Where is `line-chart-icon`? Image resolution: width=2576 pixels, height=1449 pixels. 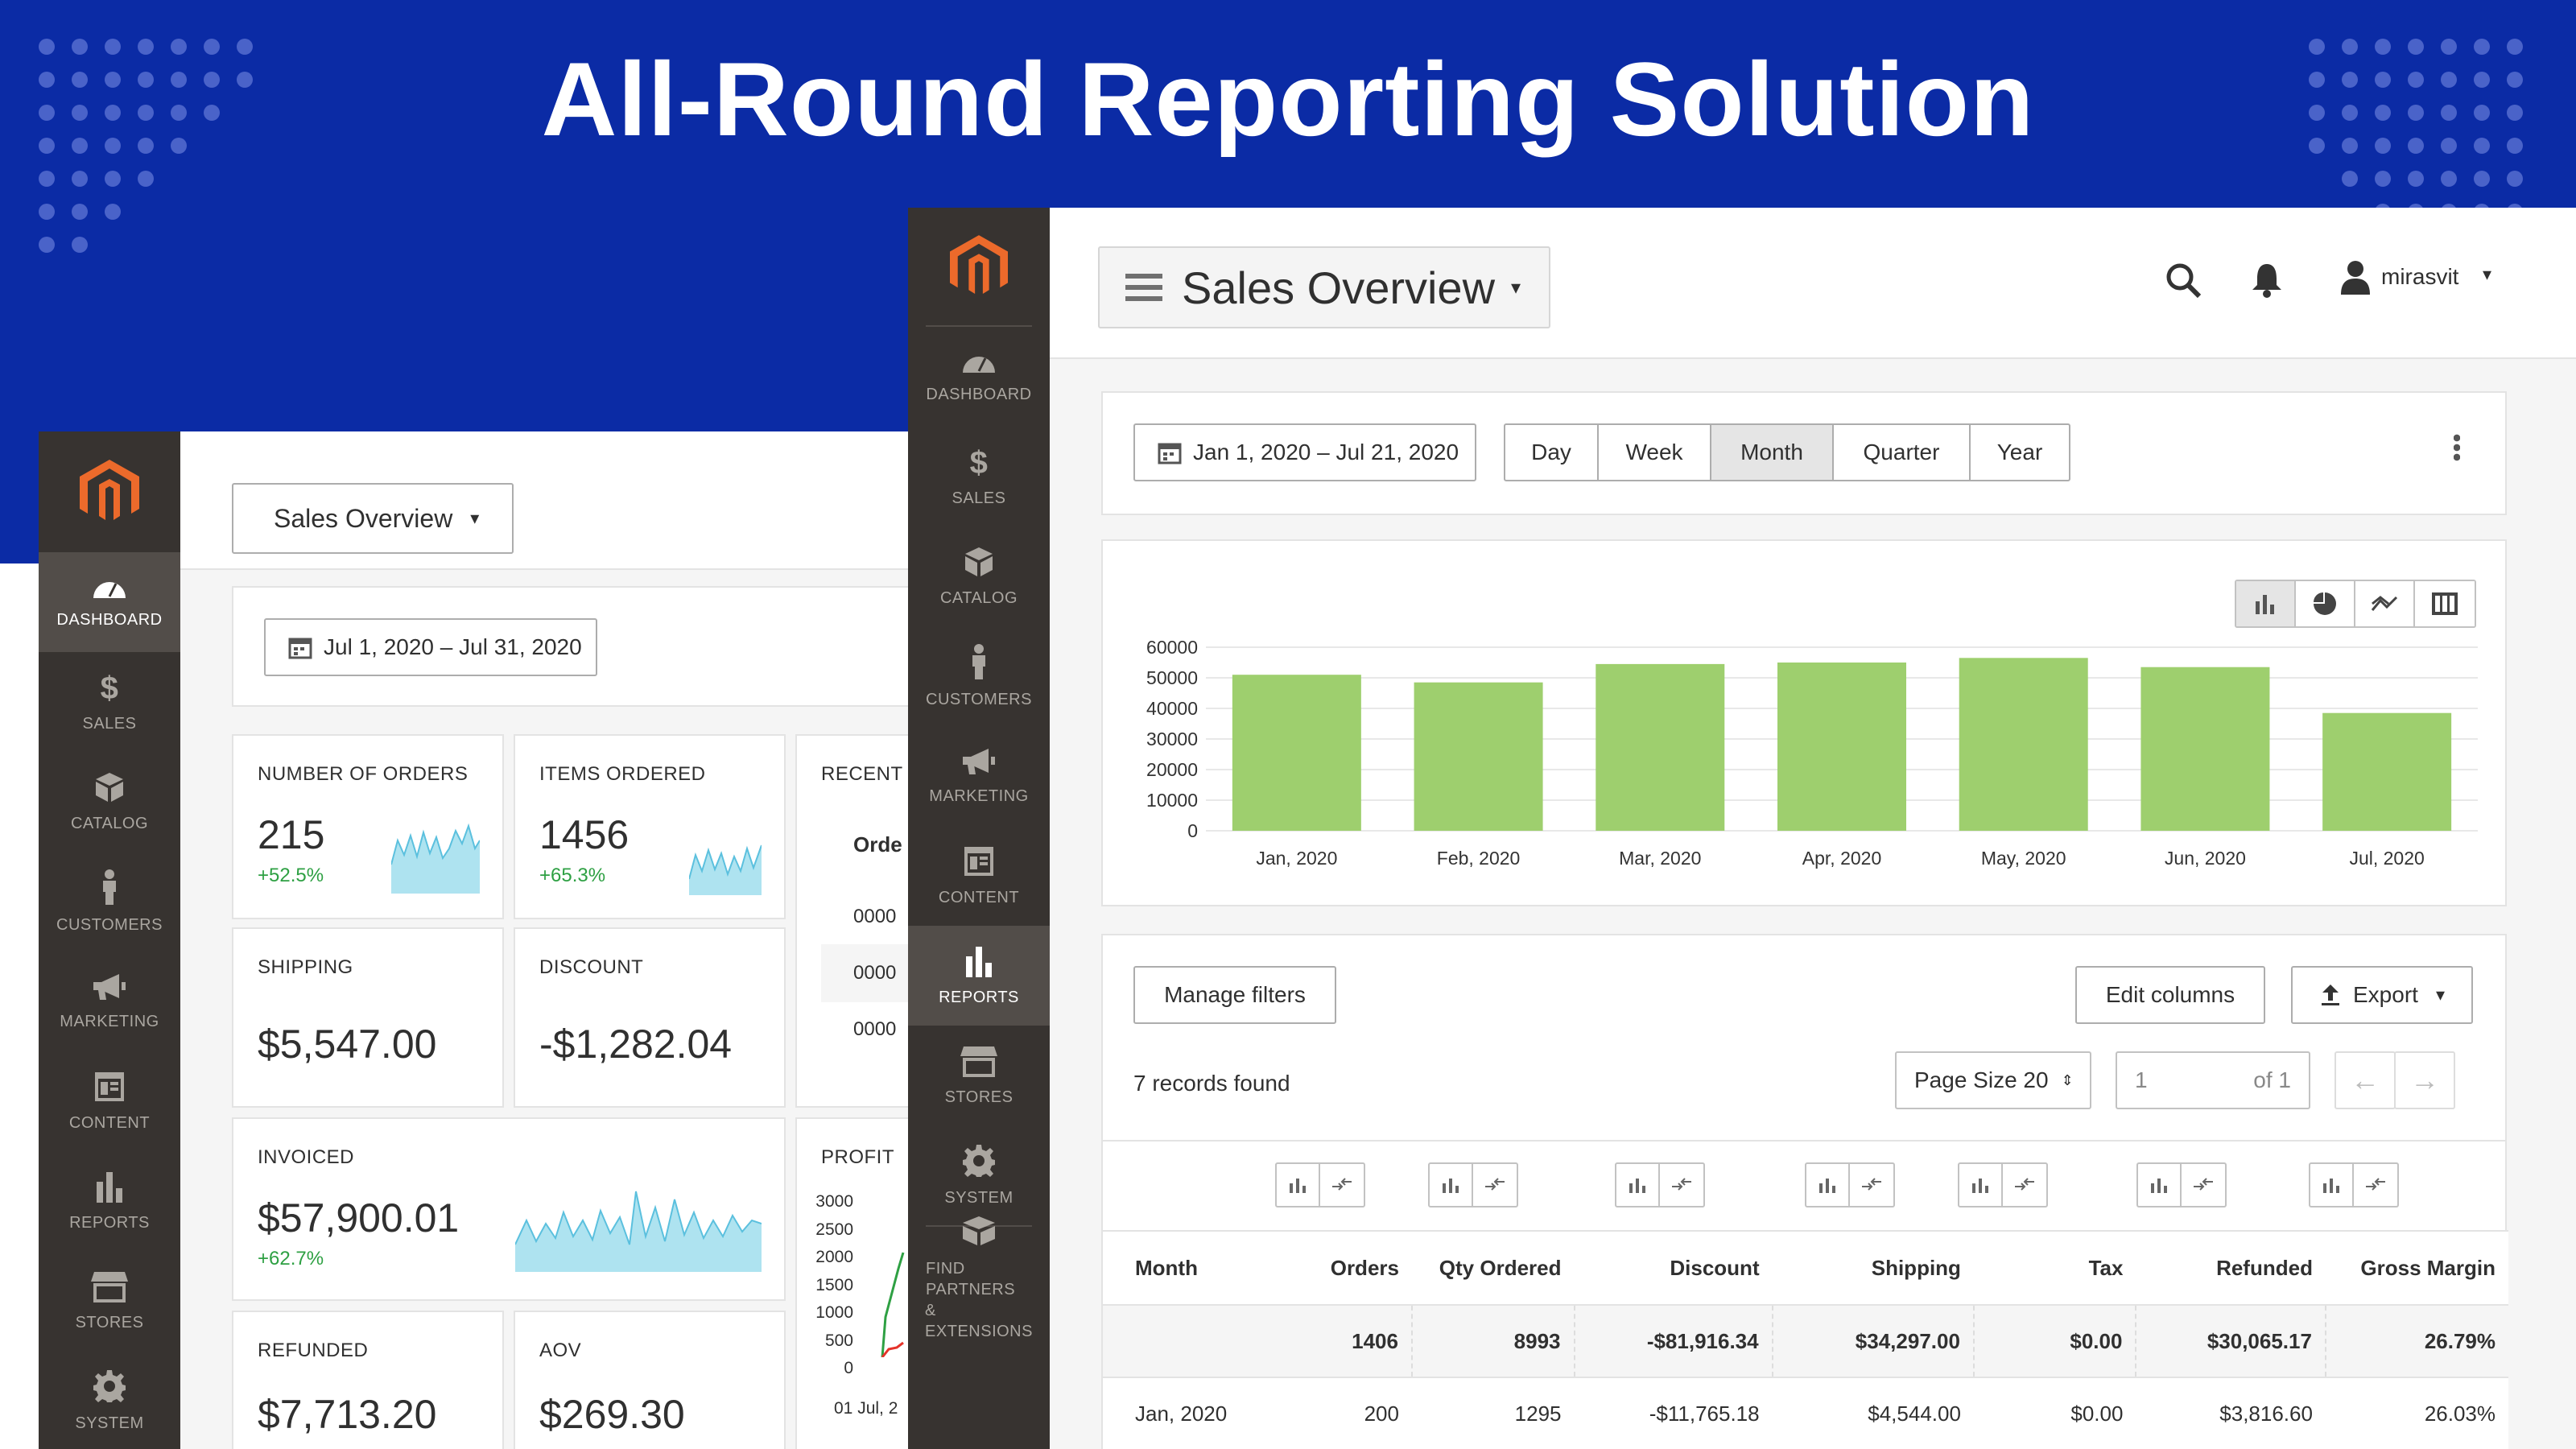 line-chart-icon is located at coordinates (2385, 603).